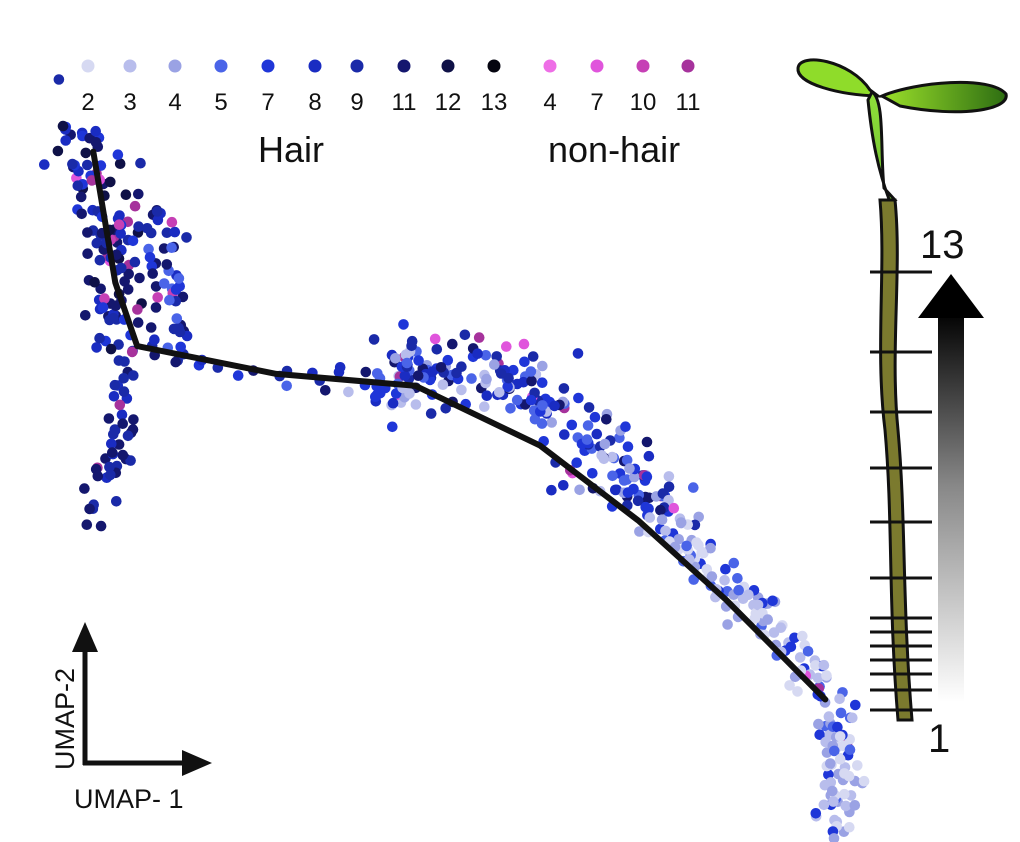 The image size is (1020, 842). I want to click on legend-hair-label: Hair, so click(291, 149).